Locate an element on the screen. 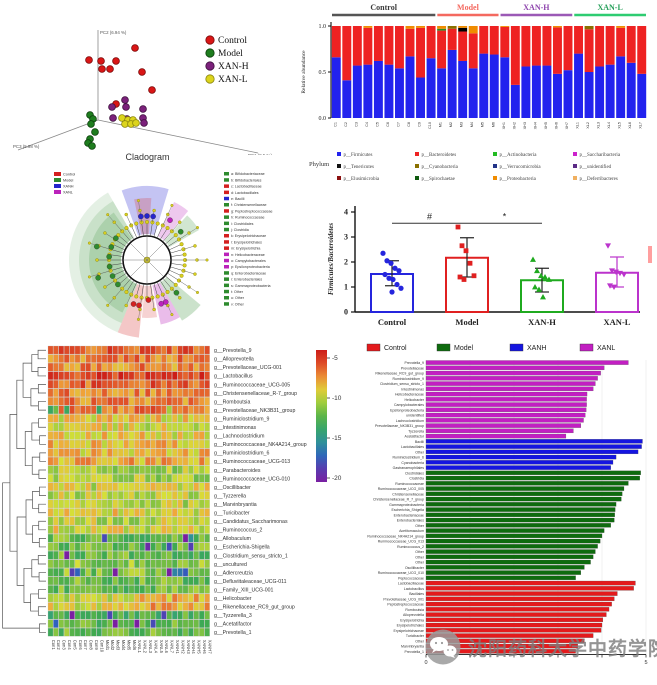  lda-bar-label: Christensenellaceae is located at coordinates (408, 494).